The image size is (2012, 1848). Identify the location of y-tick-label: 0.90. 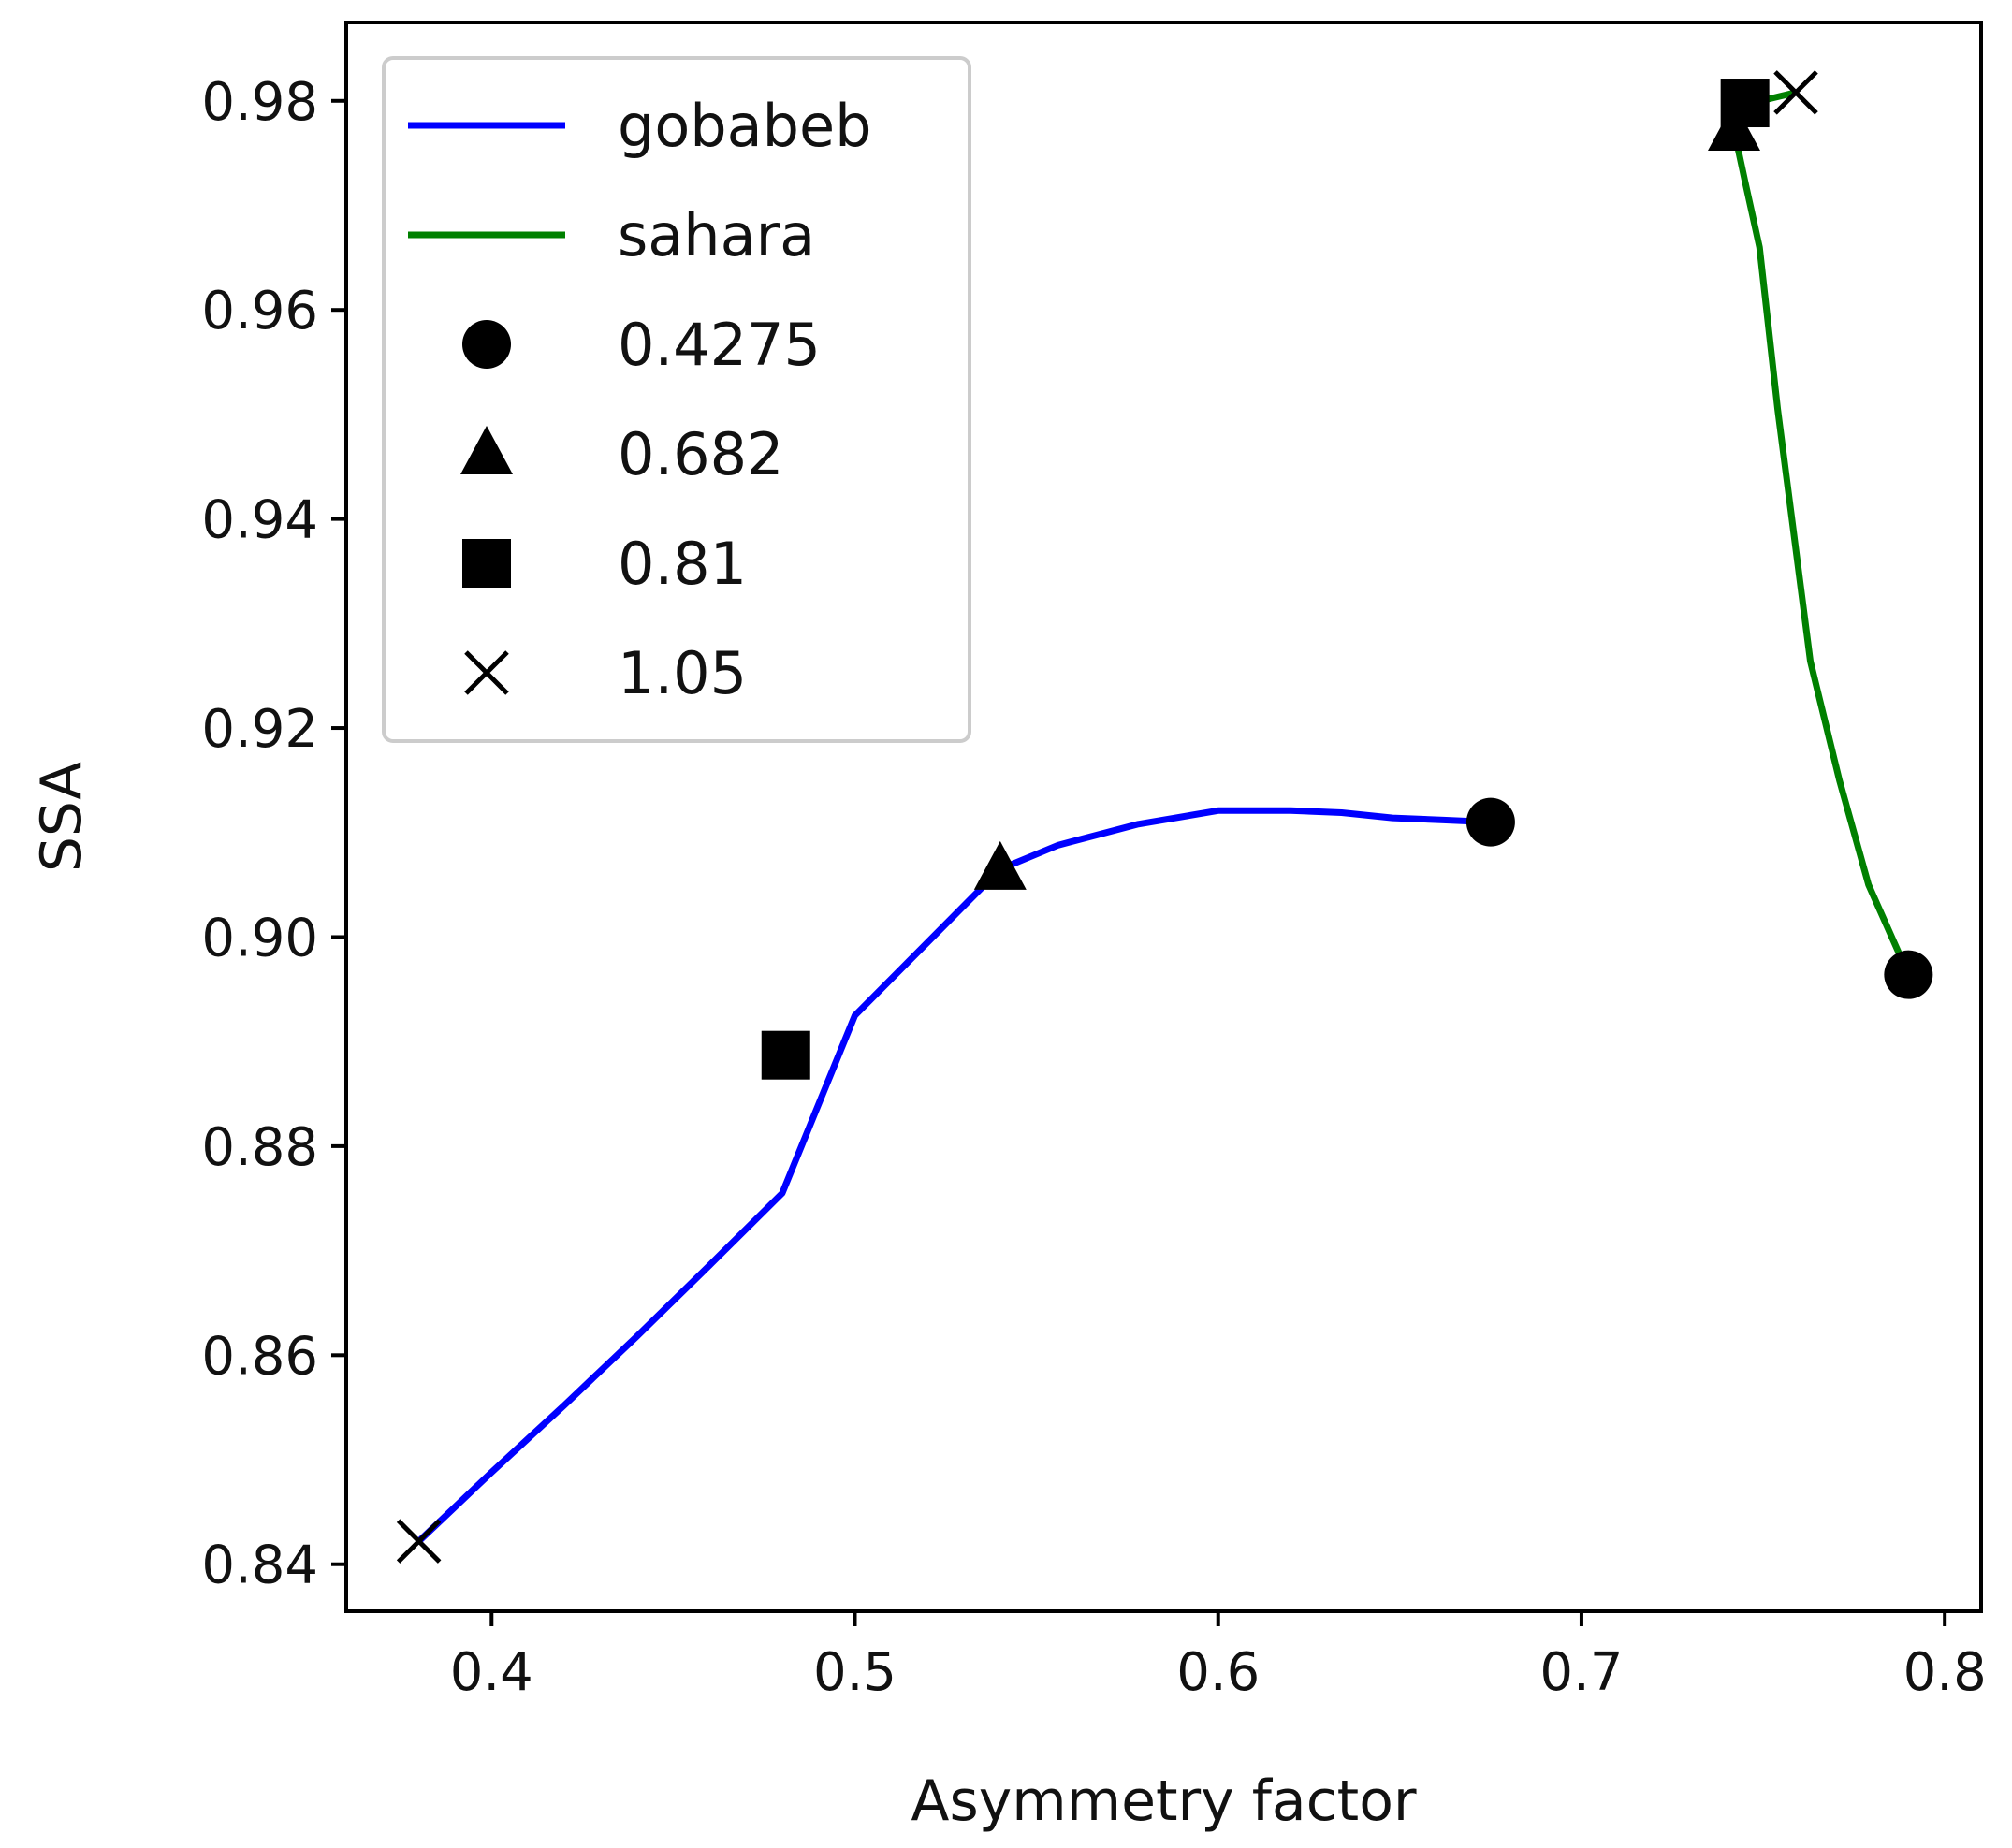
(259, 938).